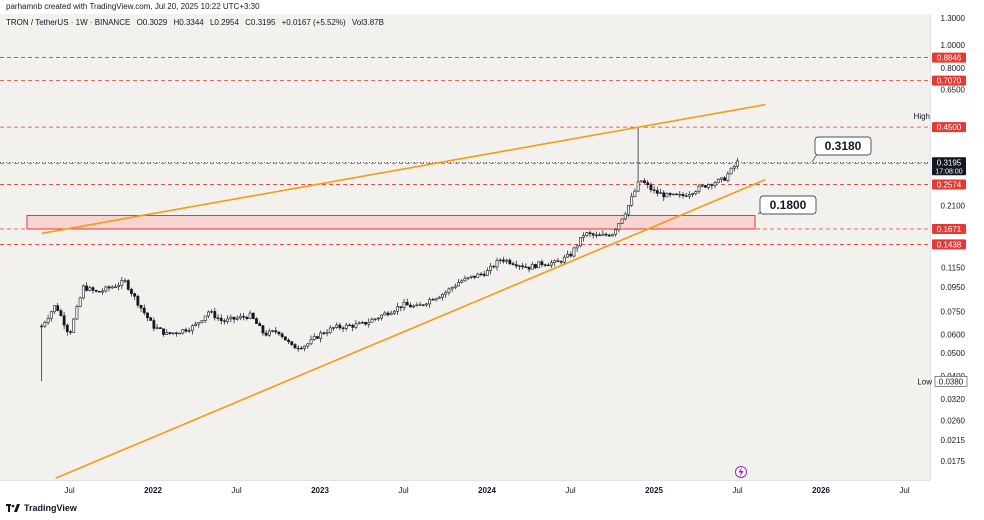 The width and height of the screenshot is (984, 520). I want to click on level-label-bg, so click(949, 244).